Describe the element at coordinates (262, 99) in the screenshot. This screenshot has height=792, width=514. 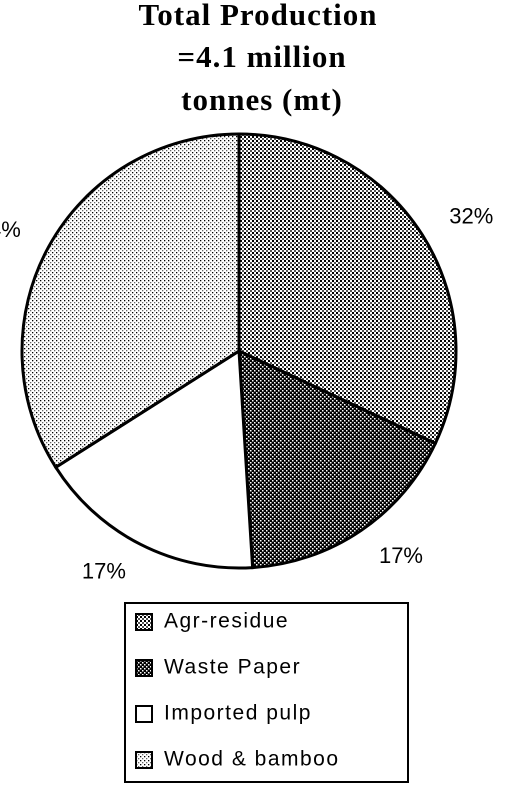
I see `chart-title: tonnes (mt)` at that location.